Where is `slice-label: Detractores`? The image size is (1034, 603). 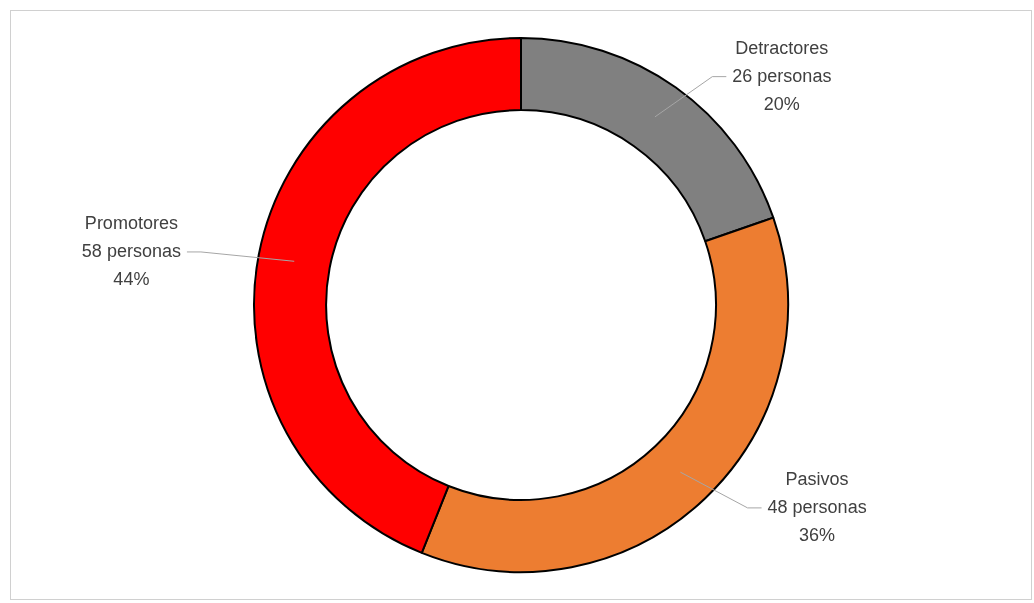
slice-label: Detractores is located at coordinates (782, 47).